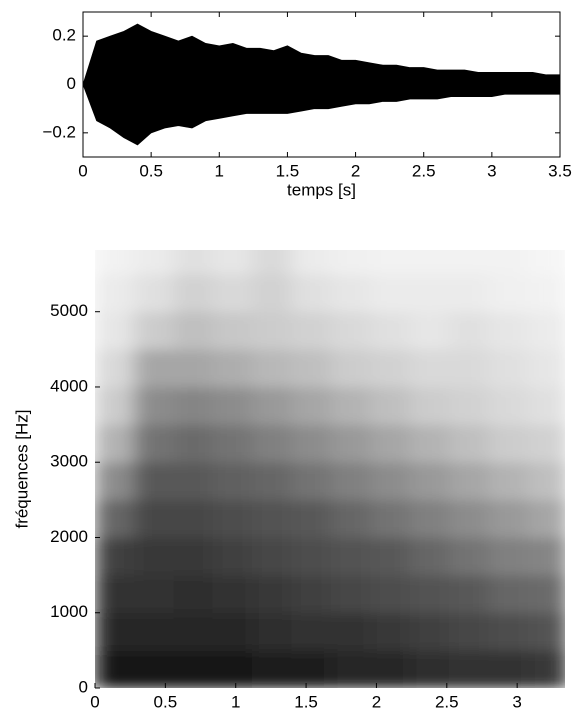  I want to click on x-axis-label: temps [s], so click(321, 189).